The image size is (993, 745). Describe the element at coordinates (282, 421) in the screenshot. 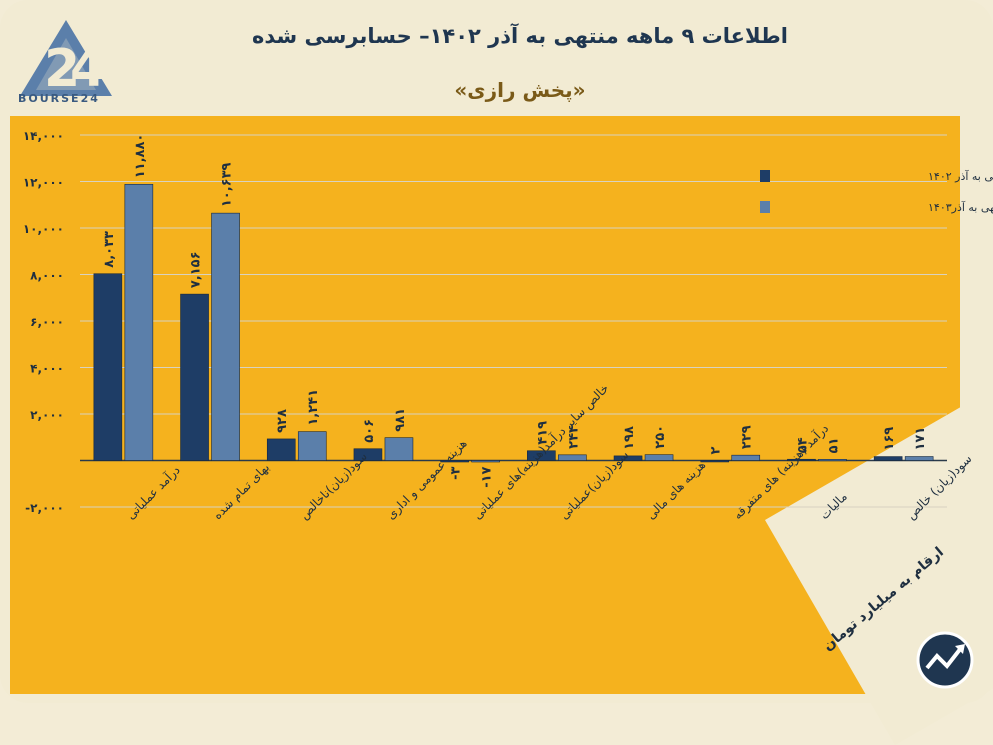

I see `data-label: ۹۲۸` at that location.